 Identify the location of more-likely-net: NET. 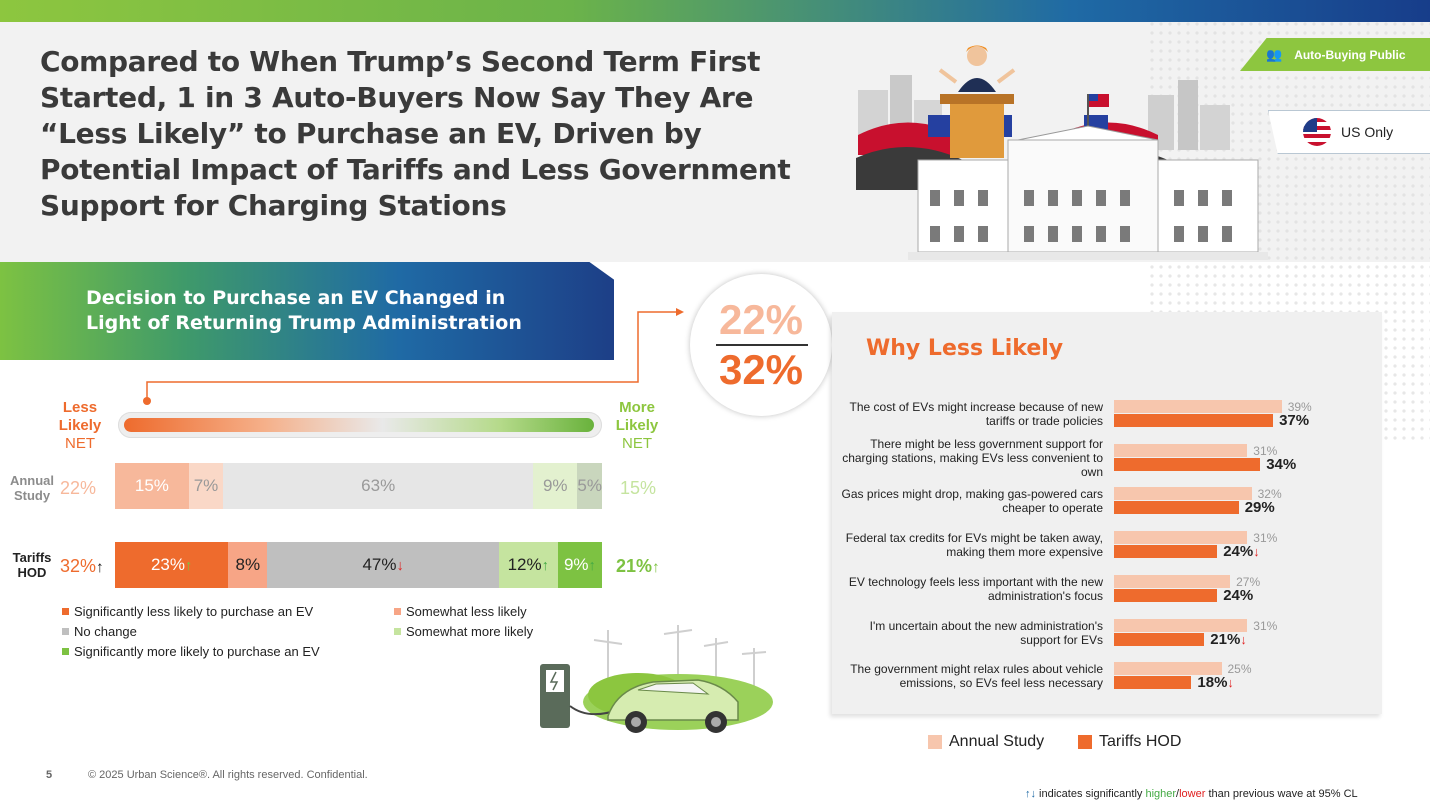
(637, 443).